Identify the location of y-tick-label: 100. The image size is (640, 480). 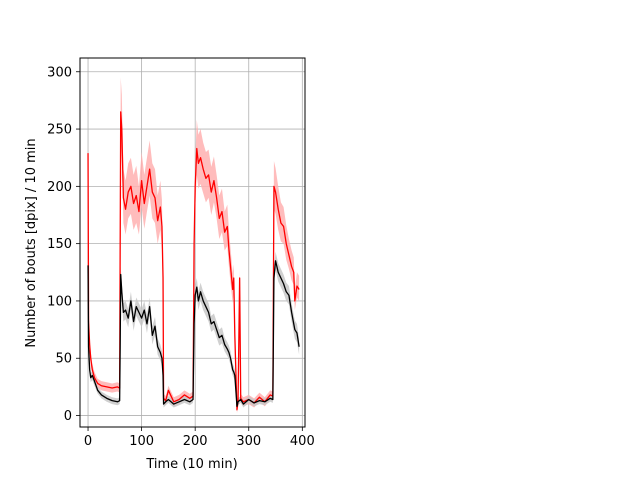
(59, 301).